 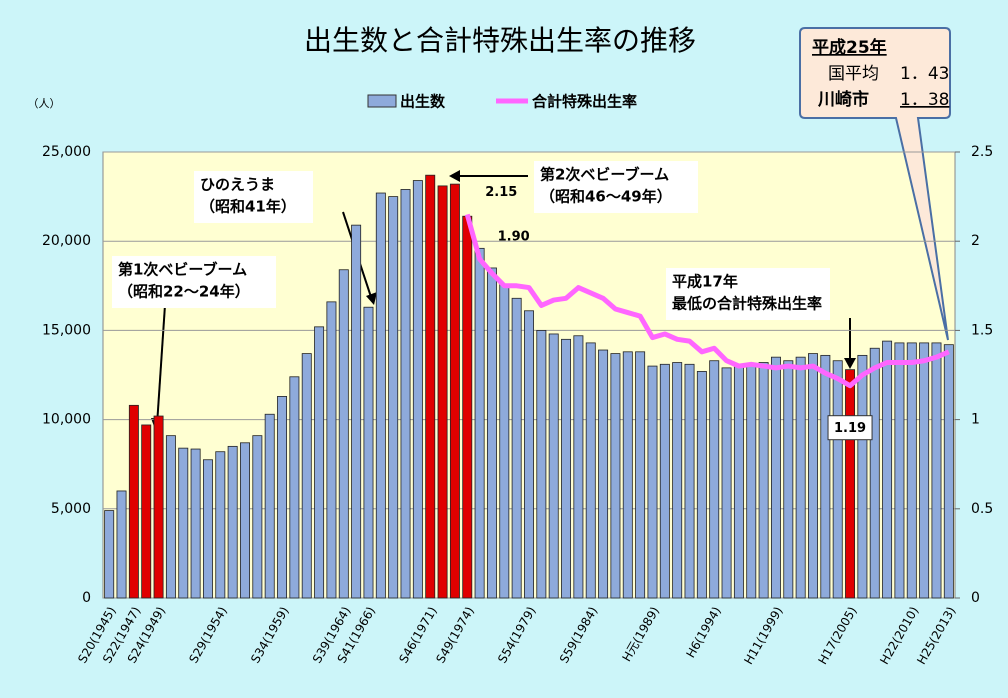 I want to click on y2-tick-label: 0, so click(x=975, y=598).